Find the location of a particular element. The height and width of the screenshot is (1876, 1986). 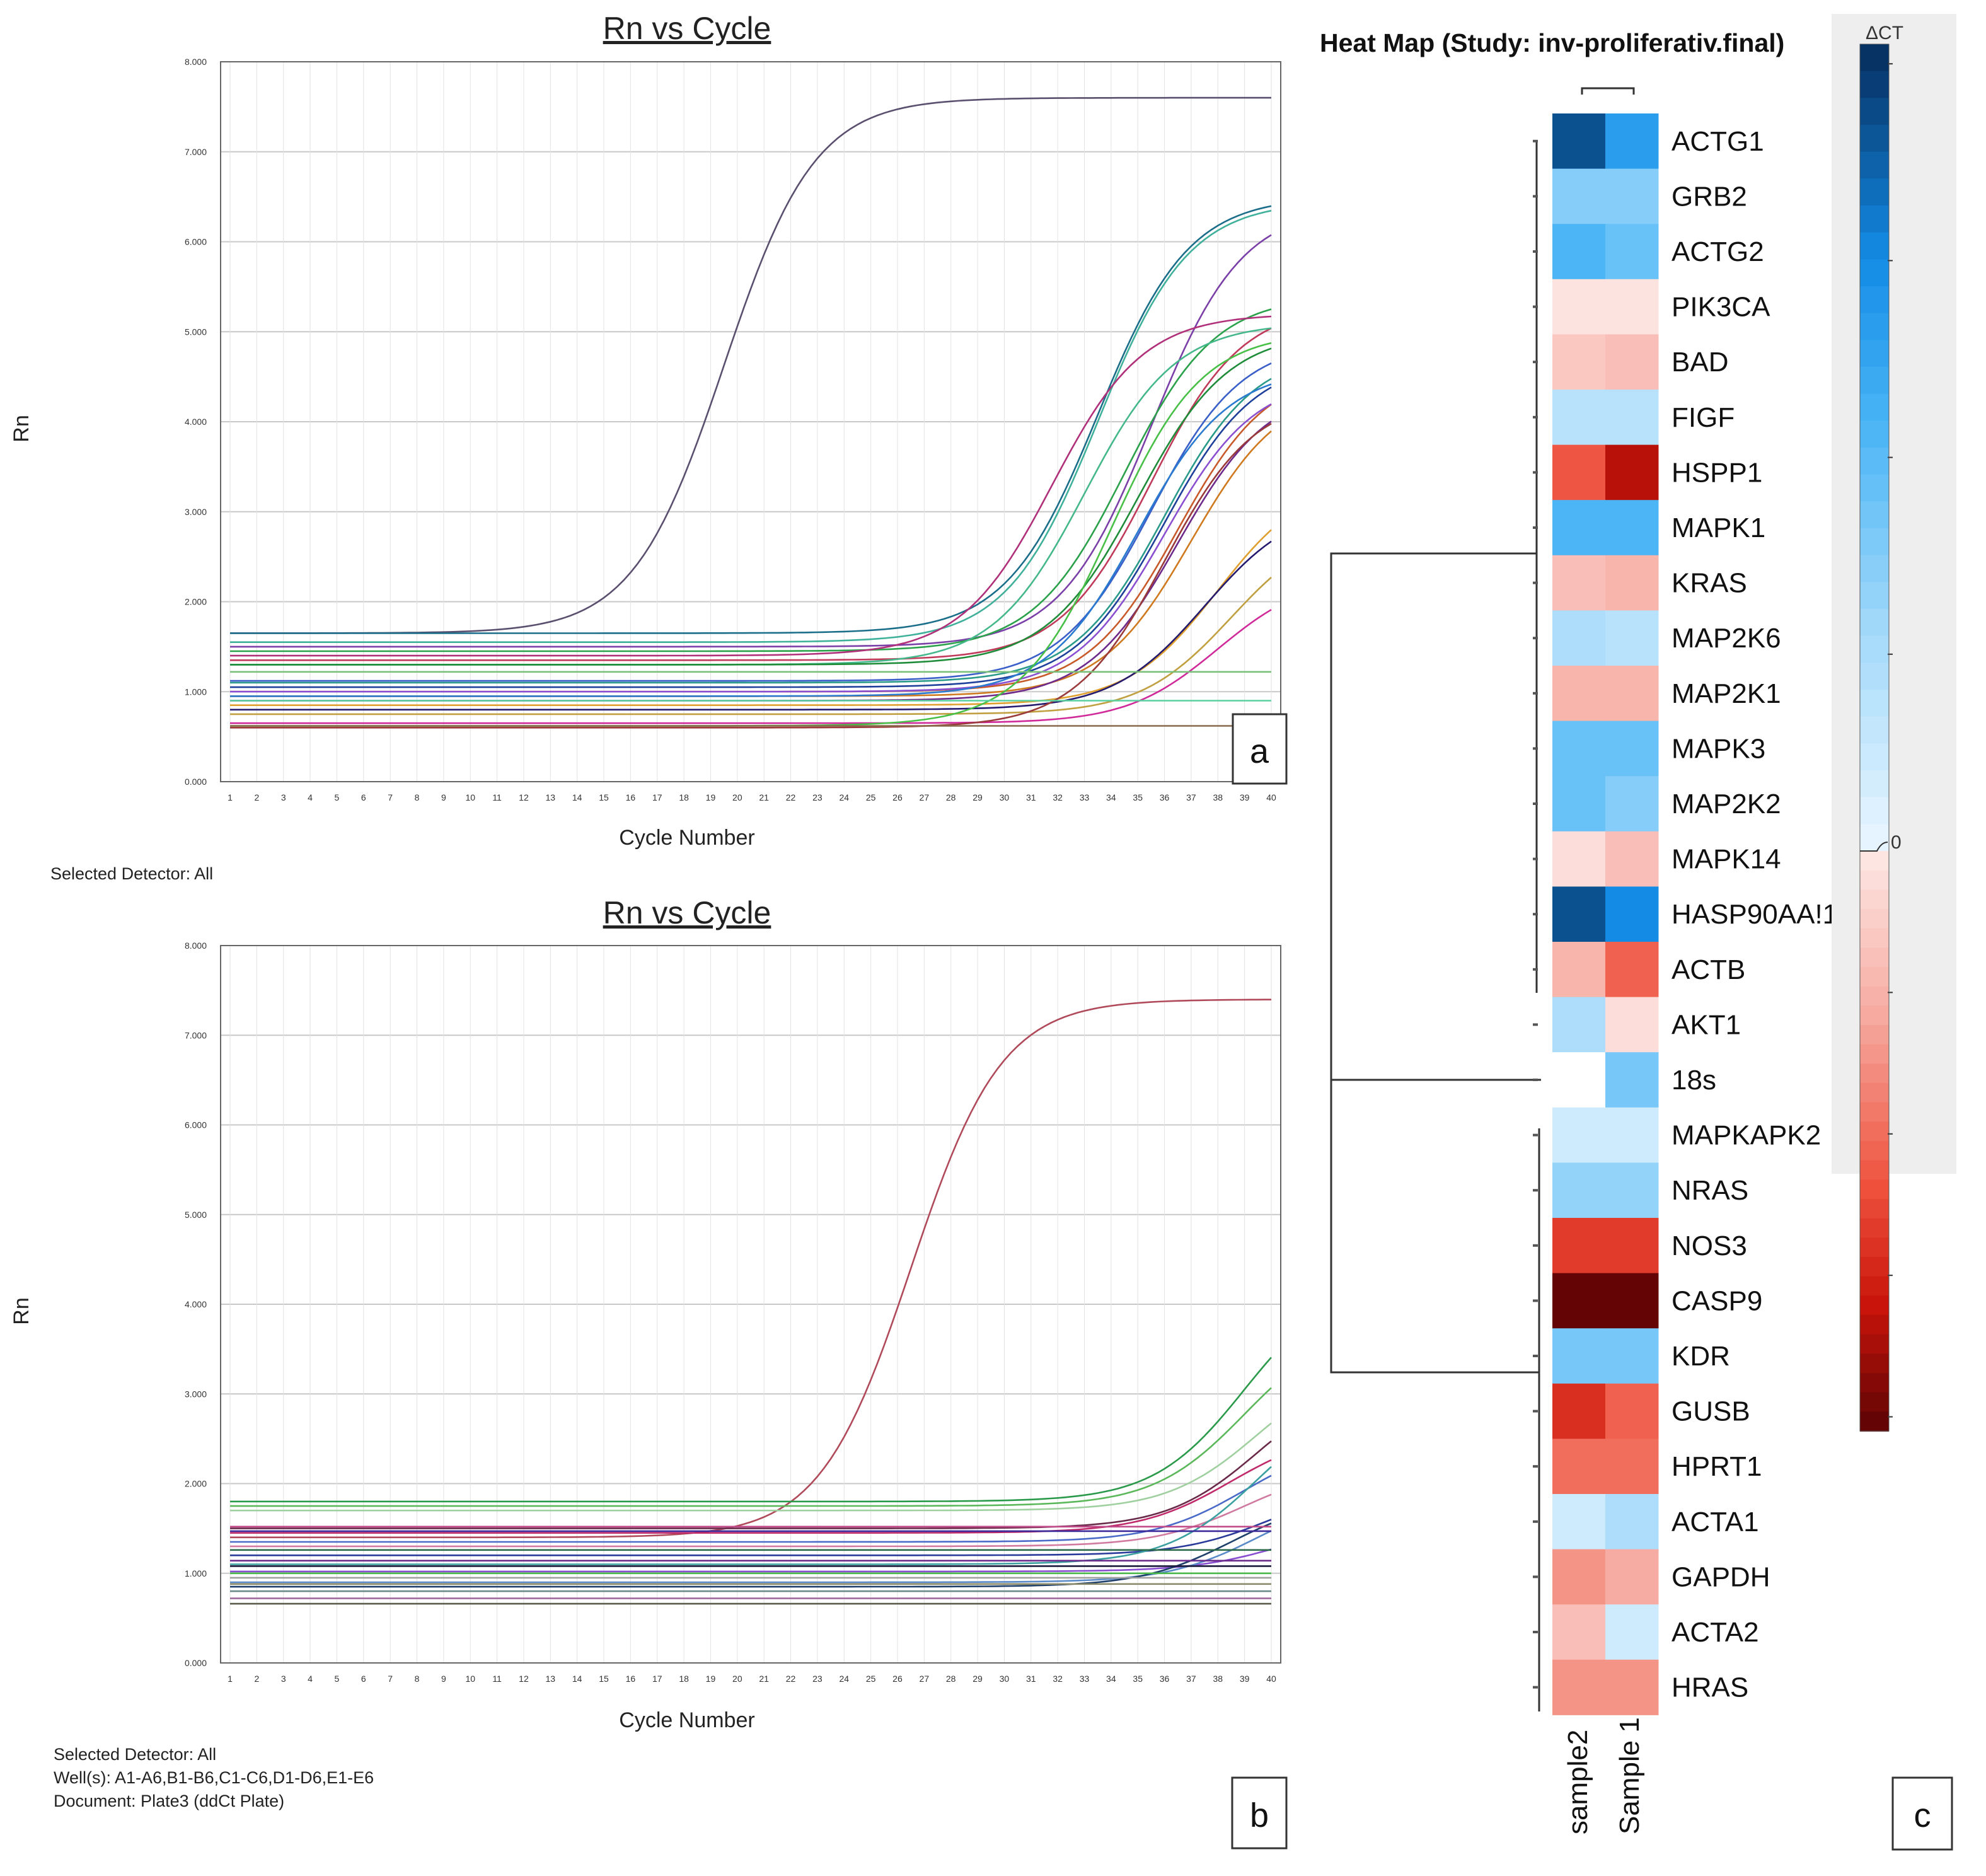

x-tick-label: 13 is located at coordinates (551, 797).